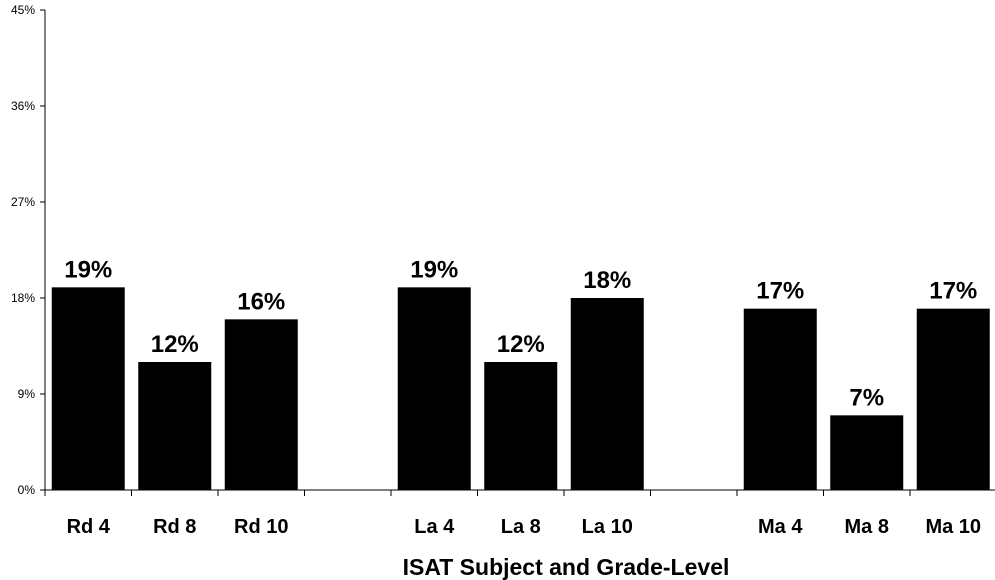 The height and width of the screenshot is (580, 995). Describe the element at coordinates (27, 394) in the screenshot. I see `y-tick-label: 9%` at that location.